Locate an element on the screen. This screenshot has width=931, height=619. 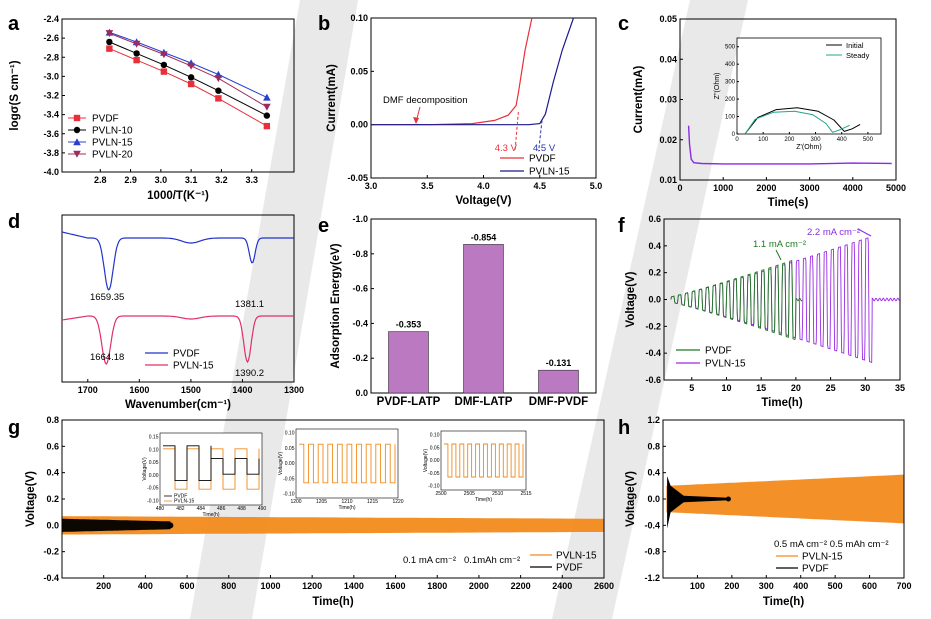
legend-label: PVLN-20 is located at coordinates (112, 155).